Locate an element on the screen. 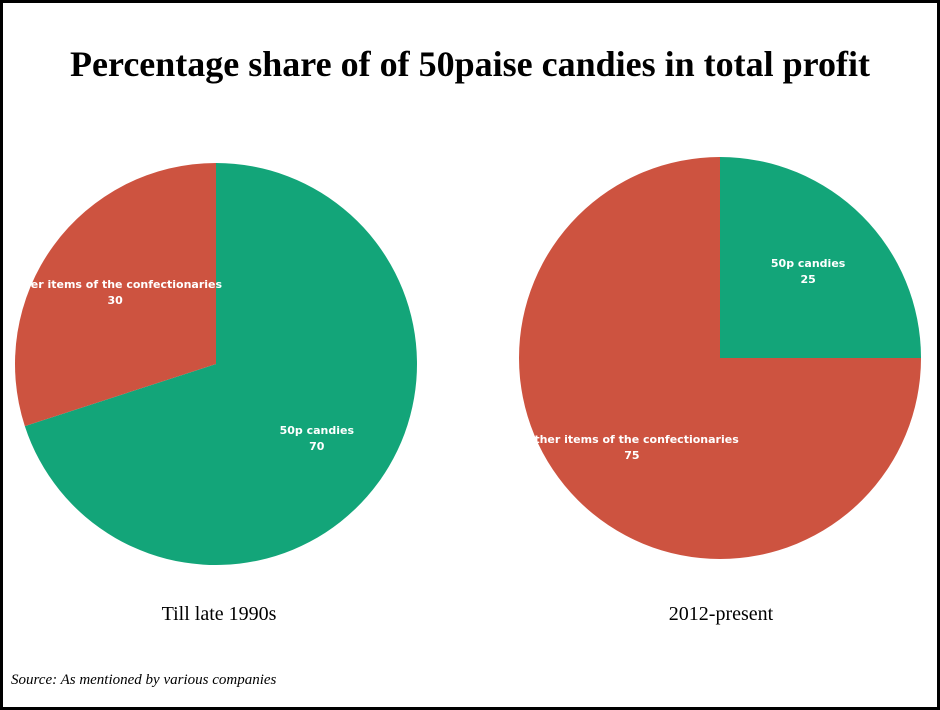  slice-value-other-items-of-the-confectionaries: 30 is located at coordinates (116, 300).